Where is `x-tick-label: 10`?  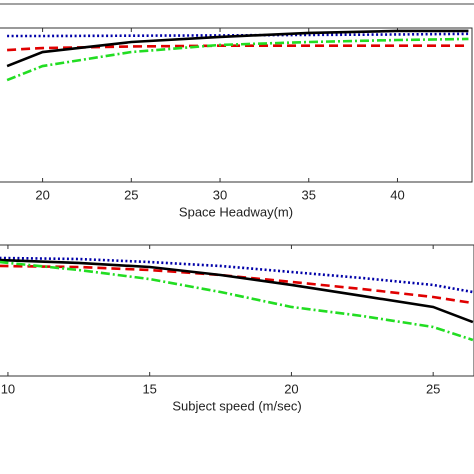 x-tick-label: 10 is located at coordinates (8, 388).